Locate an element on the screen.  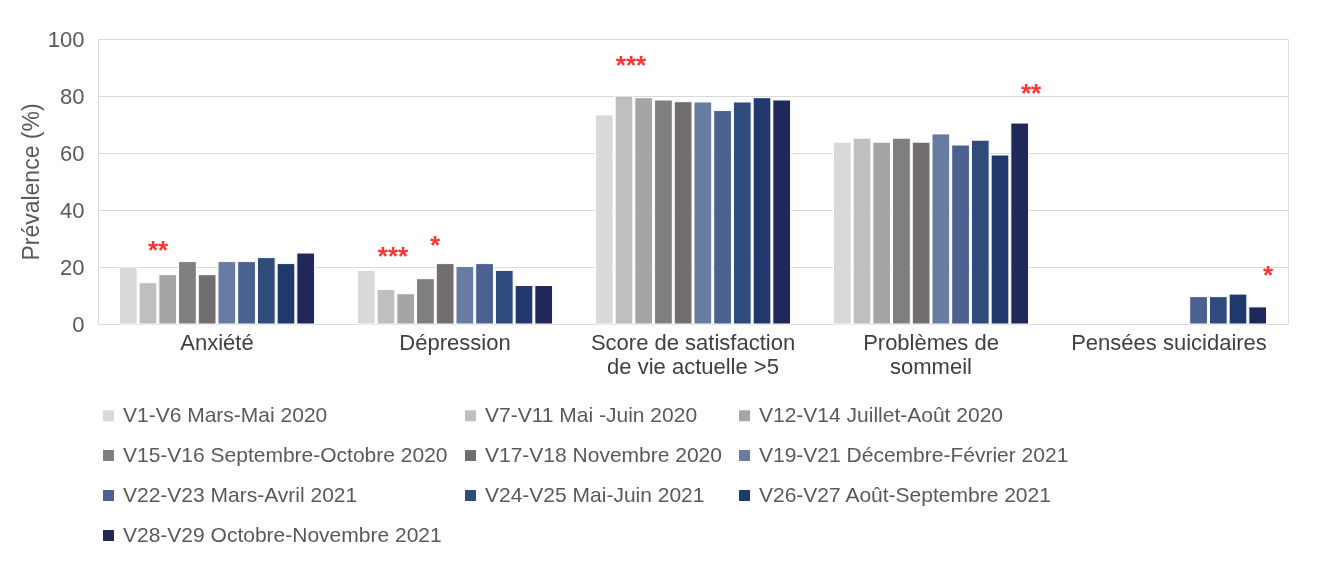
legend-label: V7-V11 Mai -Juin 2020 is located at coordinates (591, 414).